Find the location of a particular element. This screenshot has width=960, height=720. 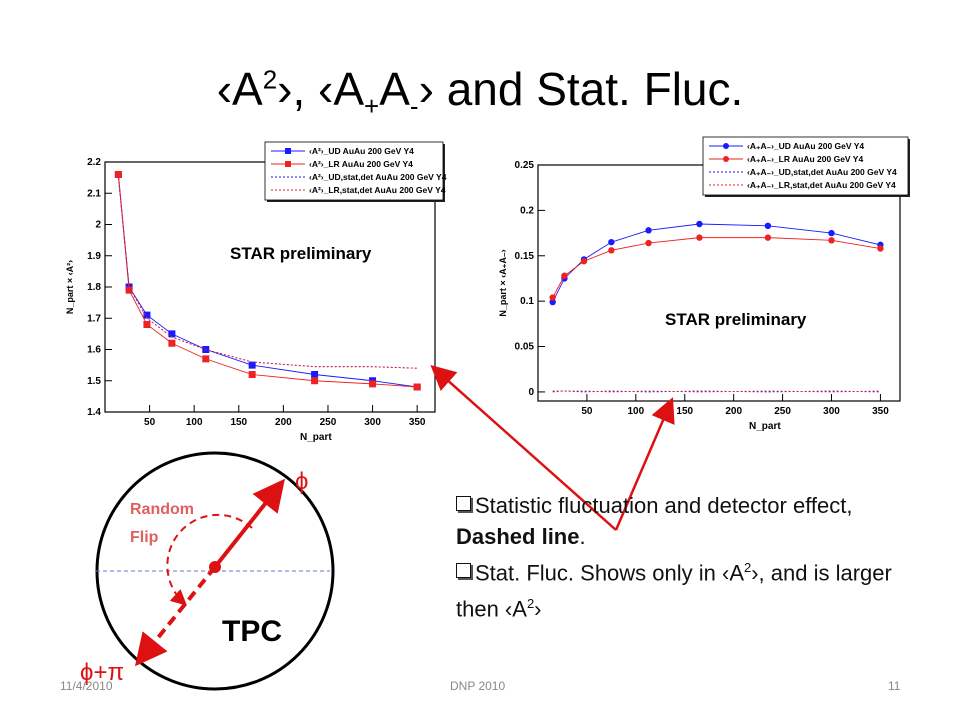

y-tick-label: 1.5 is located at coordinates (94, 381).